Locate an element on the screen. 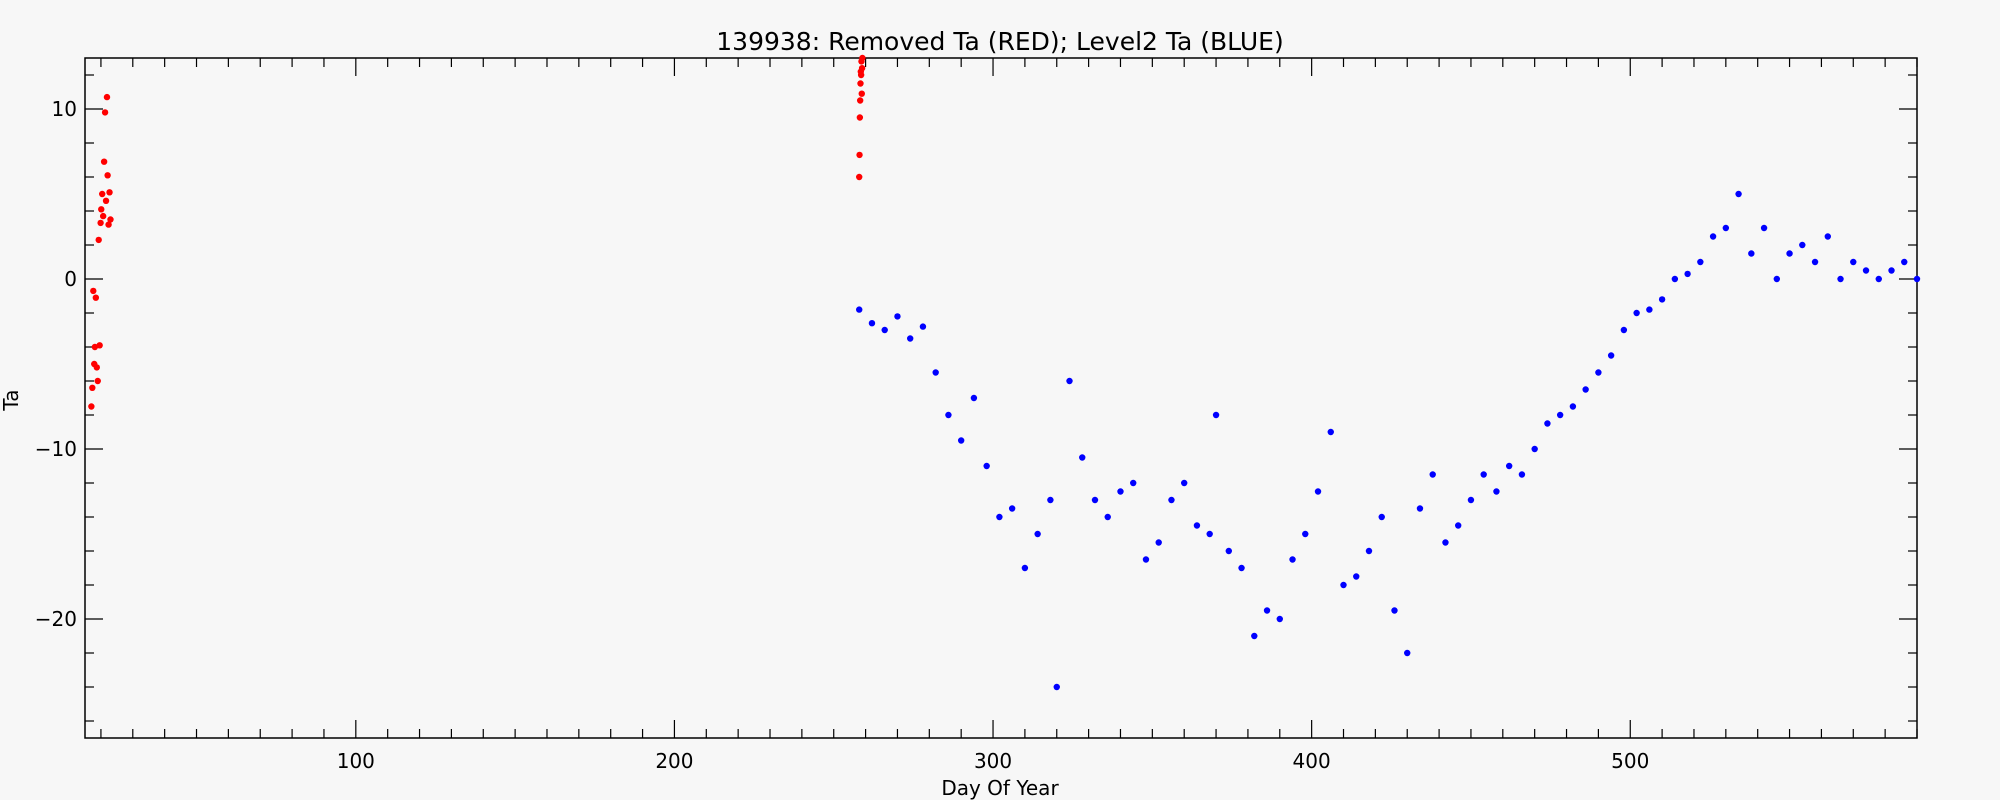 Image resolution: width=2000 pixels, height=800 pixels. x-tick-label: 300 is located at coordinates (993, 761).